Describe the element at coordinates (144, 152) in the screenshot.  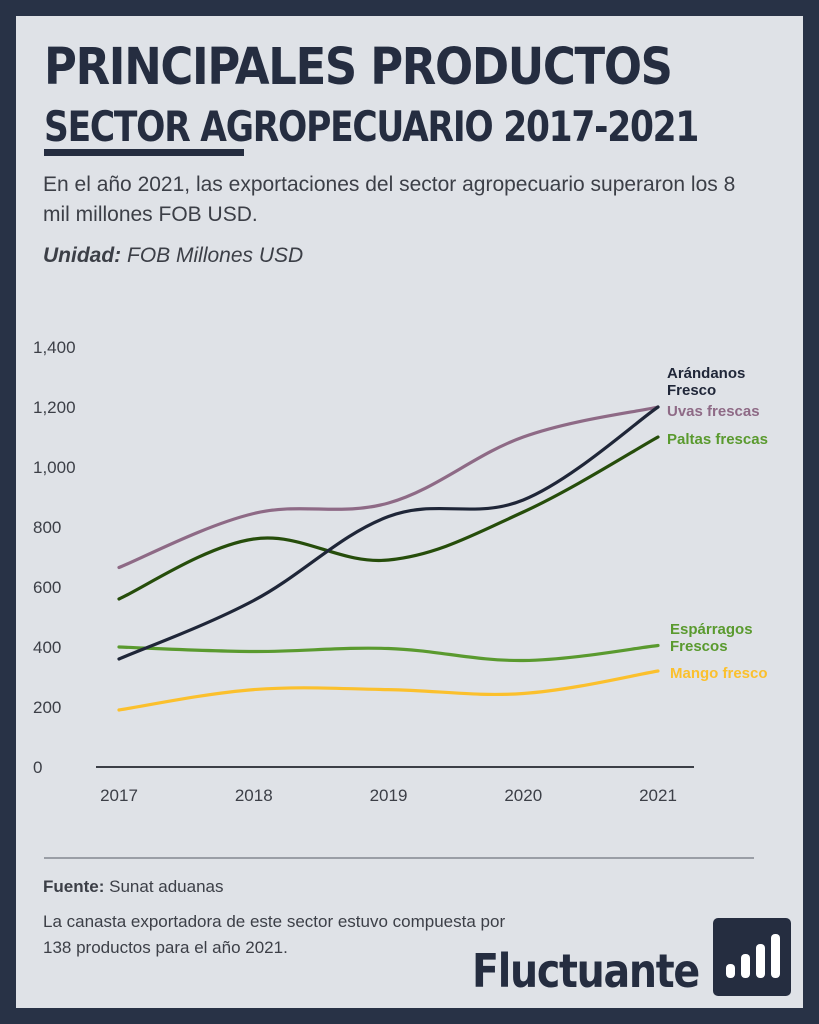
I see `title-underline` at that location.